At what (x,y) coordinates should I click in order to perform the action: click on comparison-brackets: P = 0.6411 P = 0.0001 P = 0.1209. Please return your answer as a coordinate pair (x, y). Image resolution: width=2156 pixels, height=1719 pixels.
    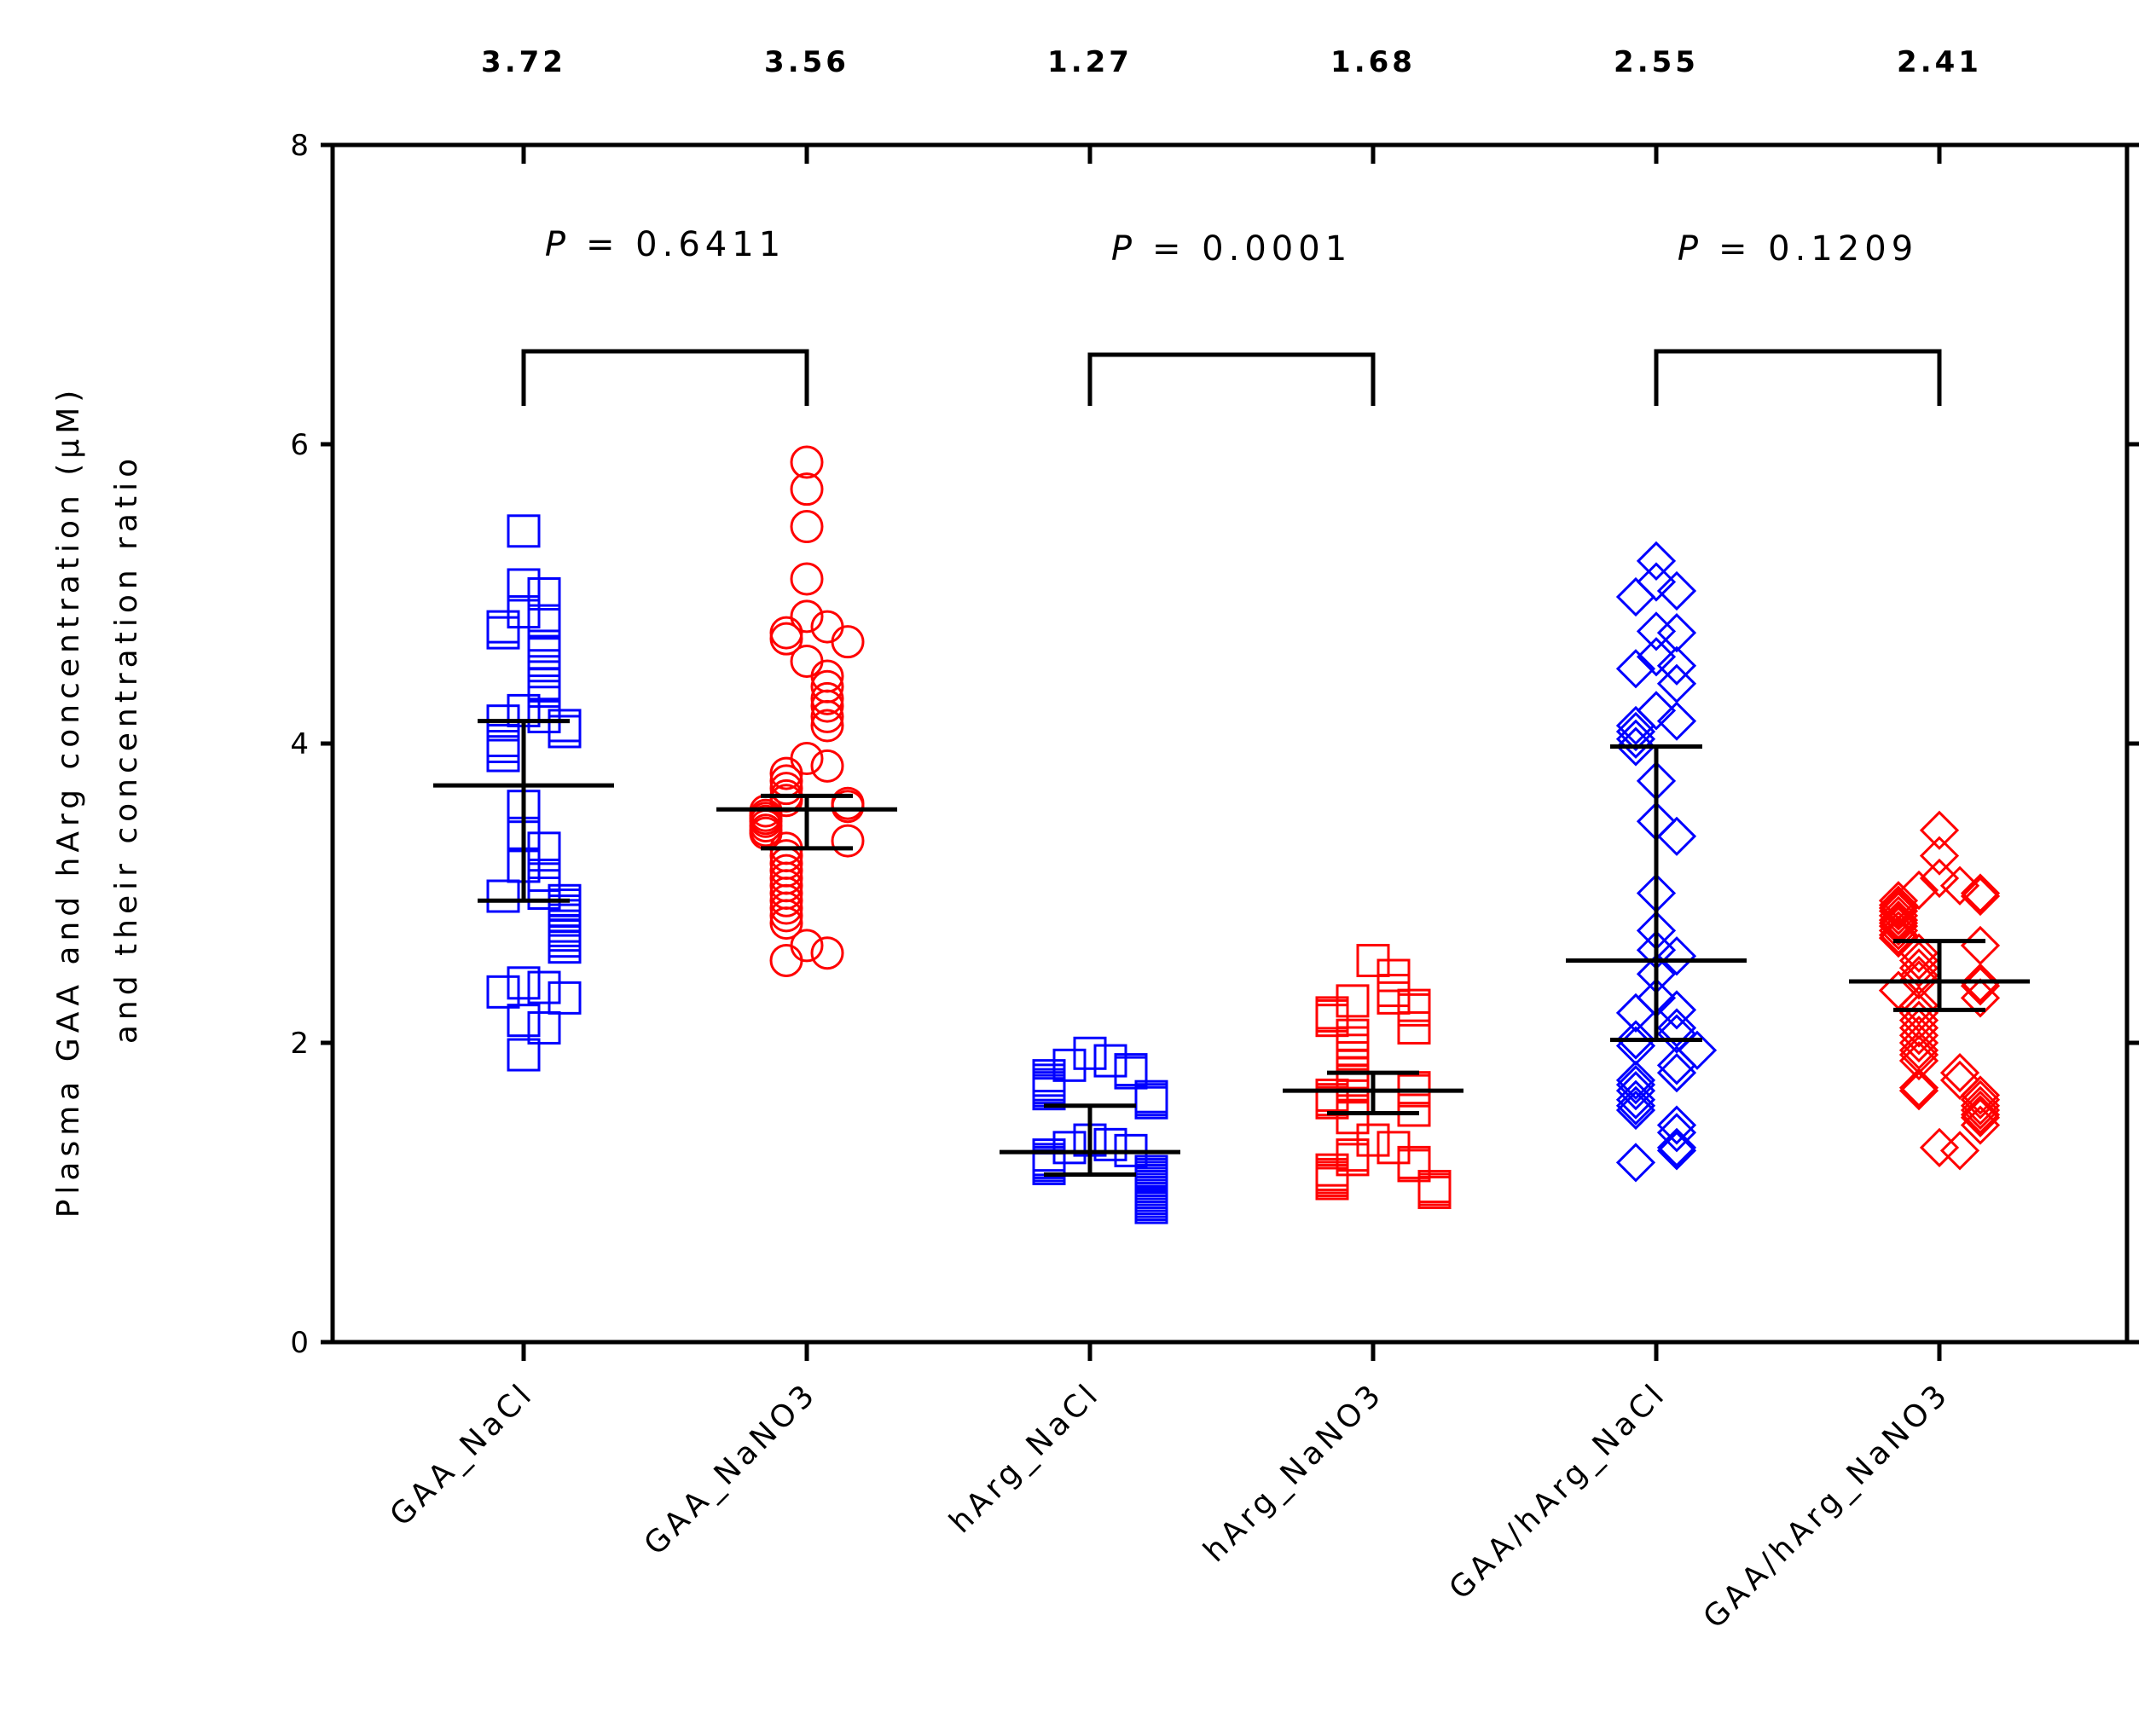
    Looking at the image, I should click on (1231, 315).